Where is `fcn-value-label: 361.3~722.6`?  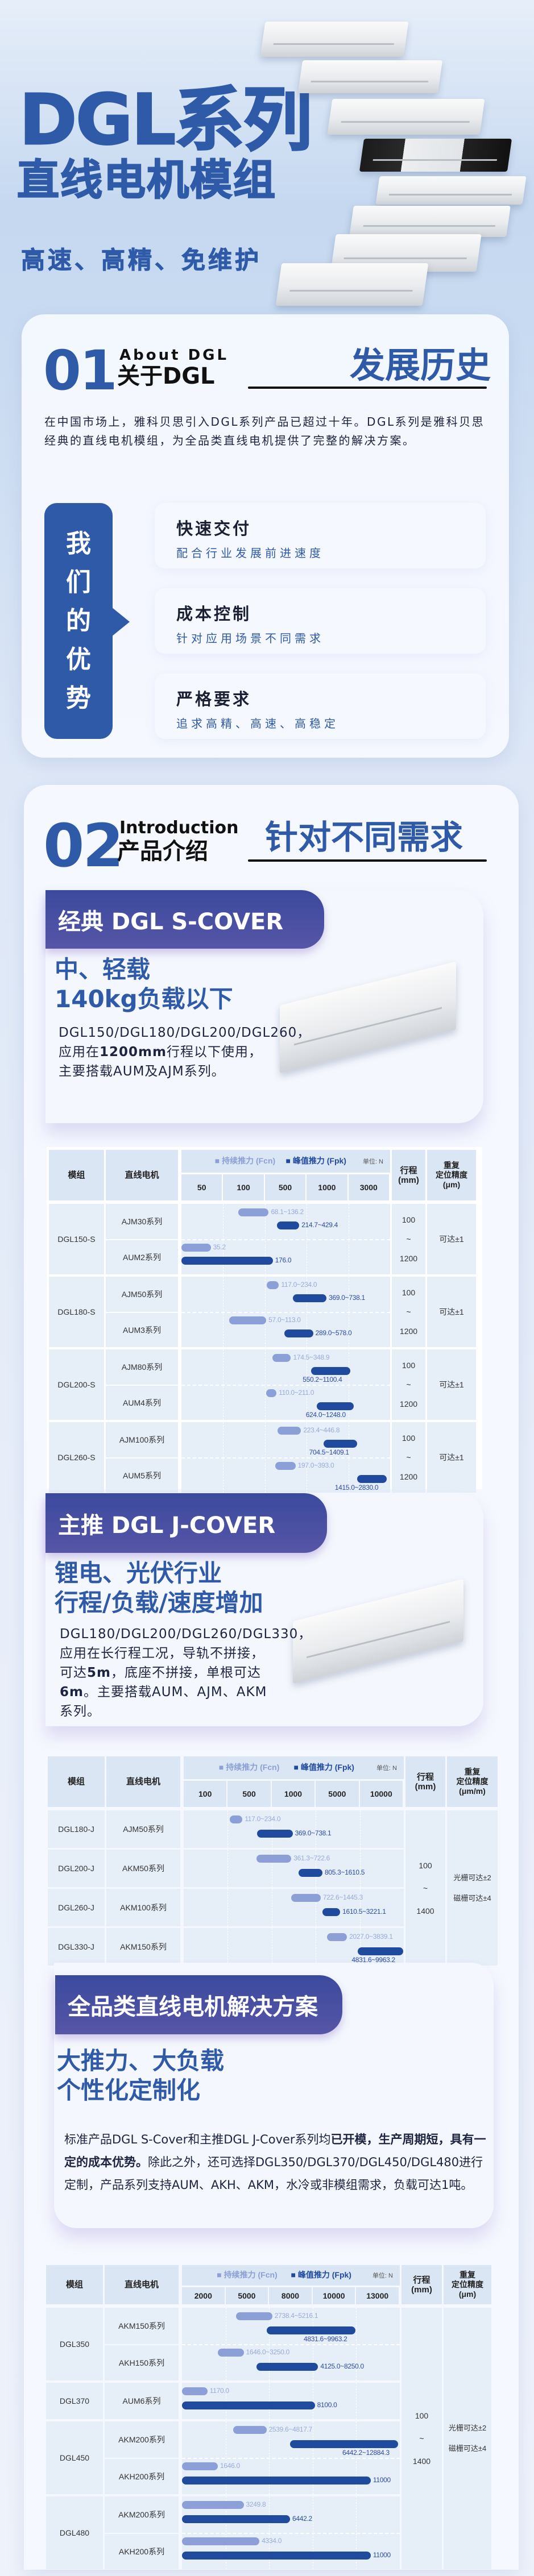 fcn-value-label: 361.3~722.6 is located at coordinates (311, 1858).